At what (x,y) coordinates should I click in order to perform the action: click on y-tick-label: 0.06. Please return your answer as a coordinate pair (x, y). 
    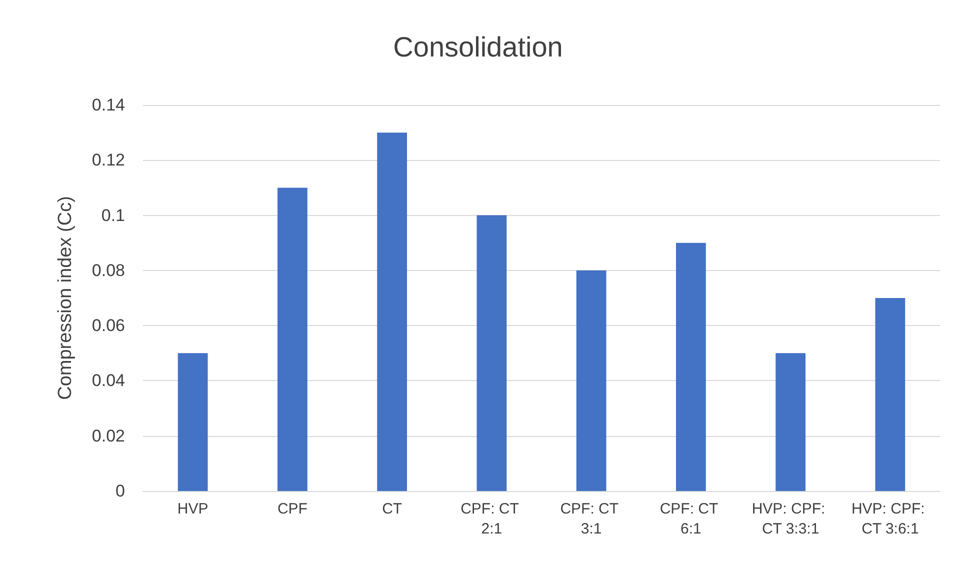
    Looking at the image, I should click on (108, 326).